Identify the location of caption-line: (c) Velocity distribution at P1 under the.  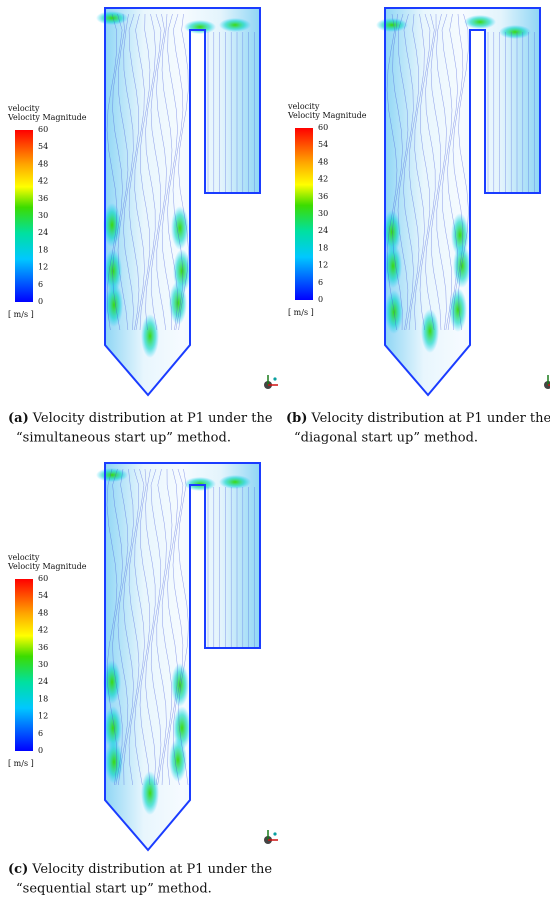
(140, 869).